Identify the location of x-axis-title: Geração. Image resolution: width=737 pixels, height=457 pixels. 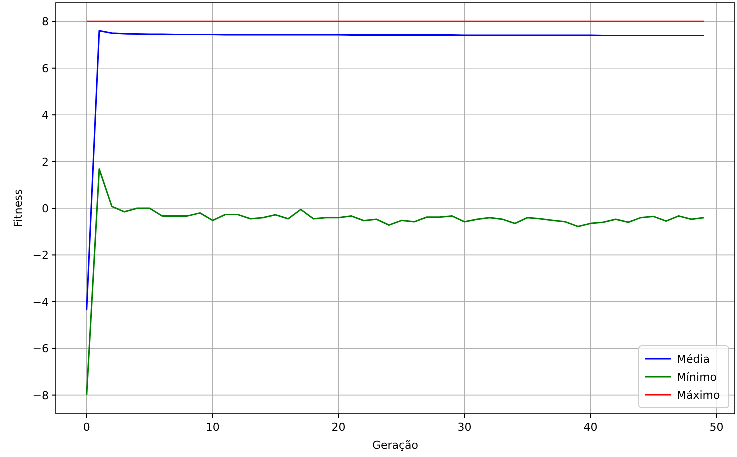
(395, 445).